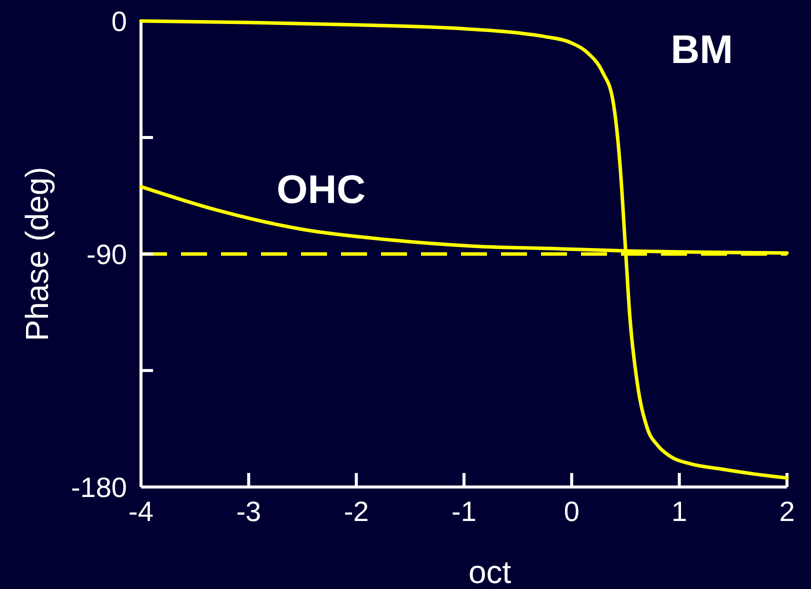 The image size is (811, 589). What do you see at coordinates (356, 511) in the screenshot?
I see `x-tick-label: -2` at bounding box center [356, 511].